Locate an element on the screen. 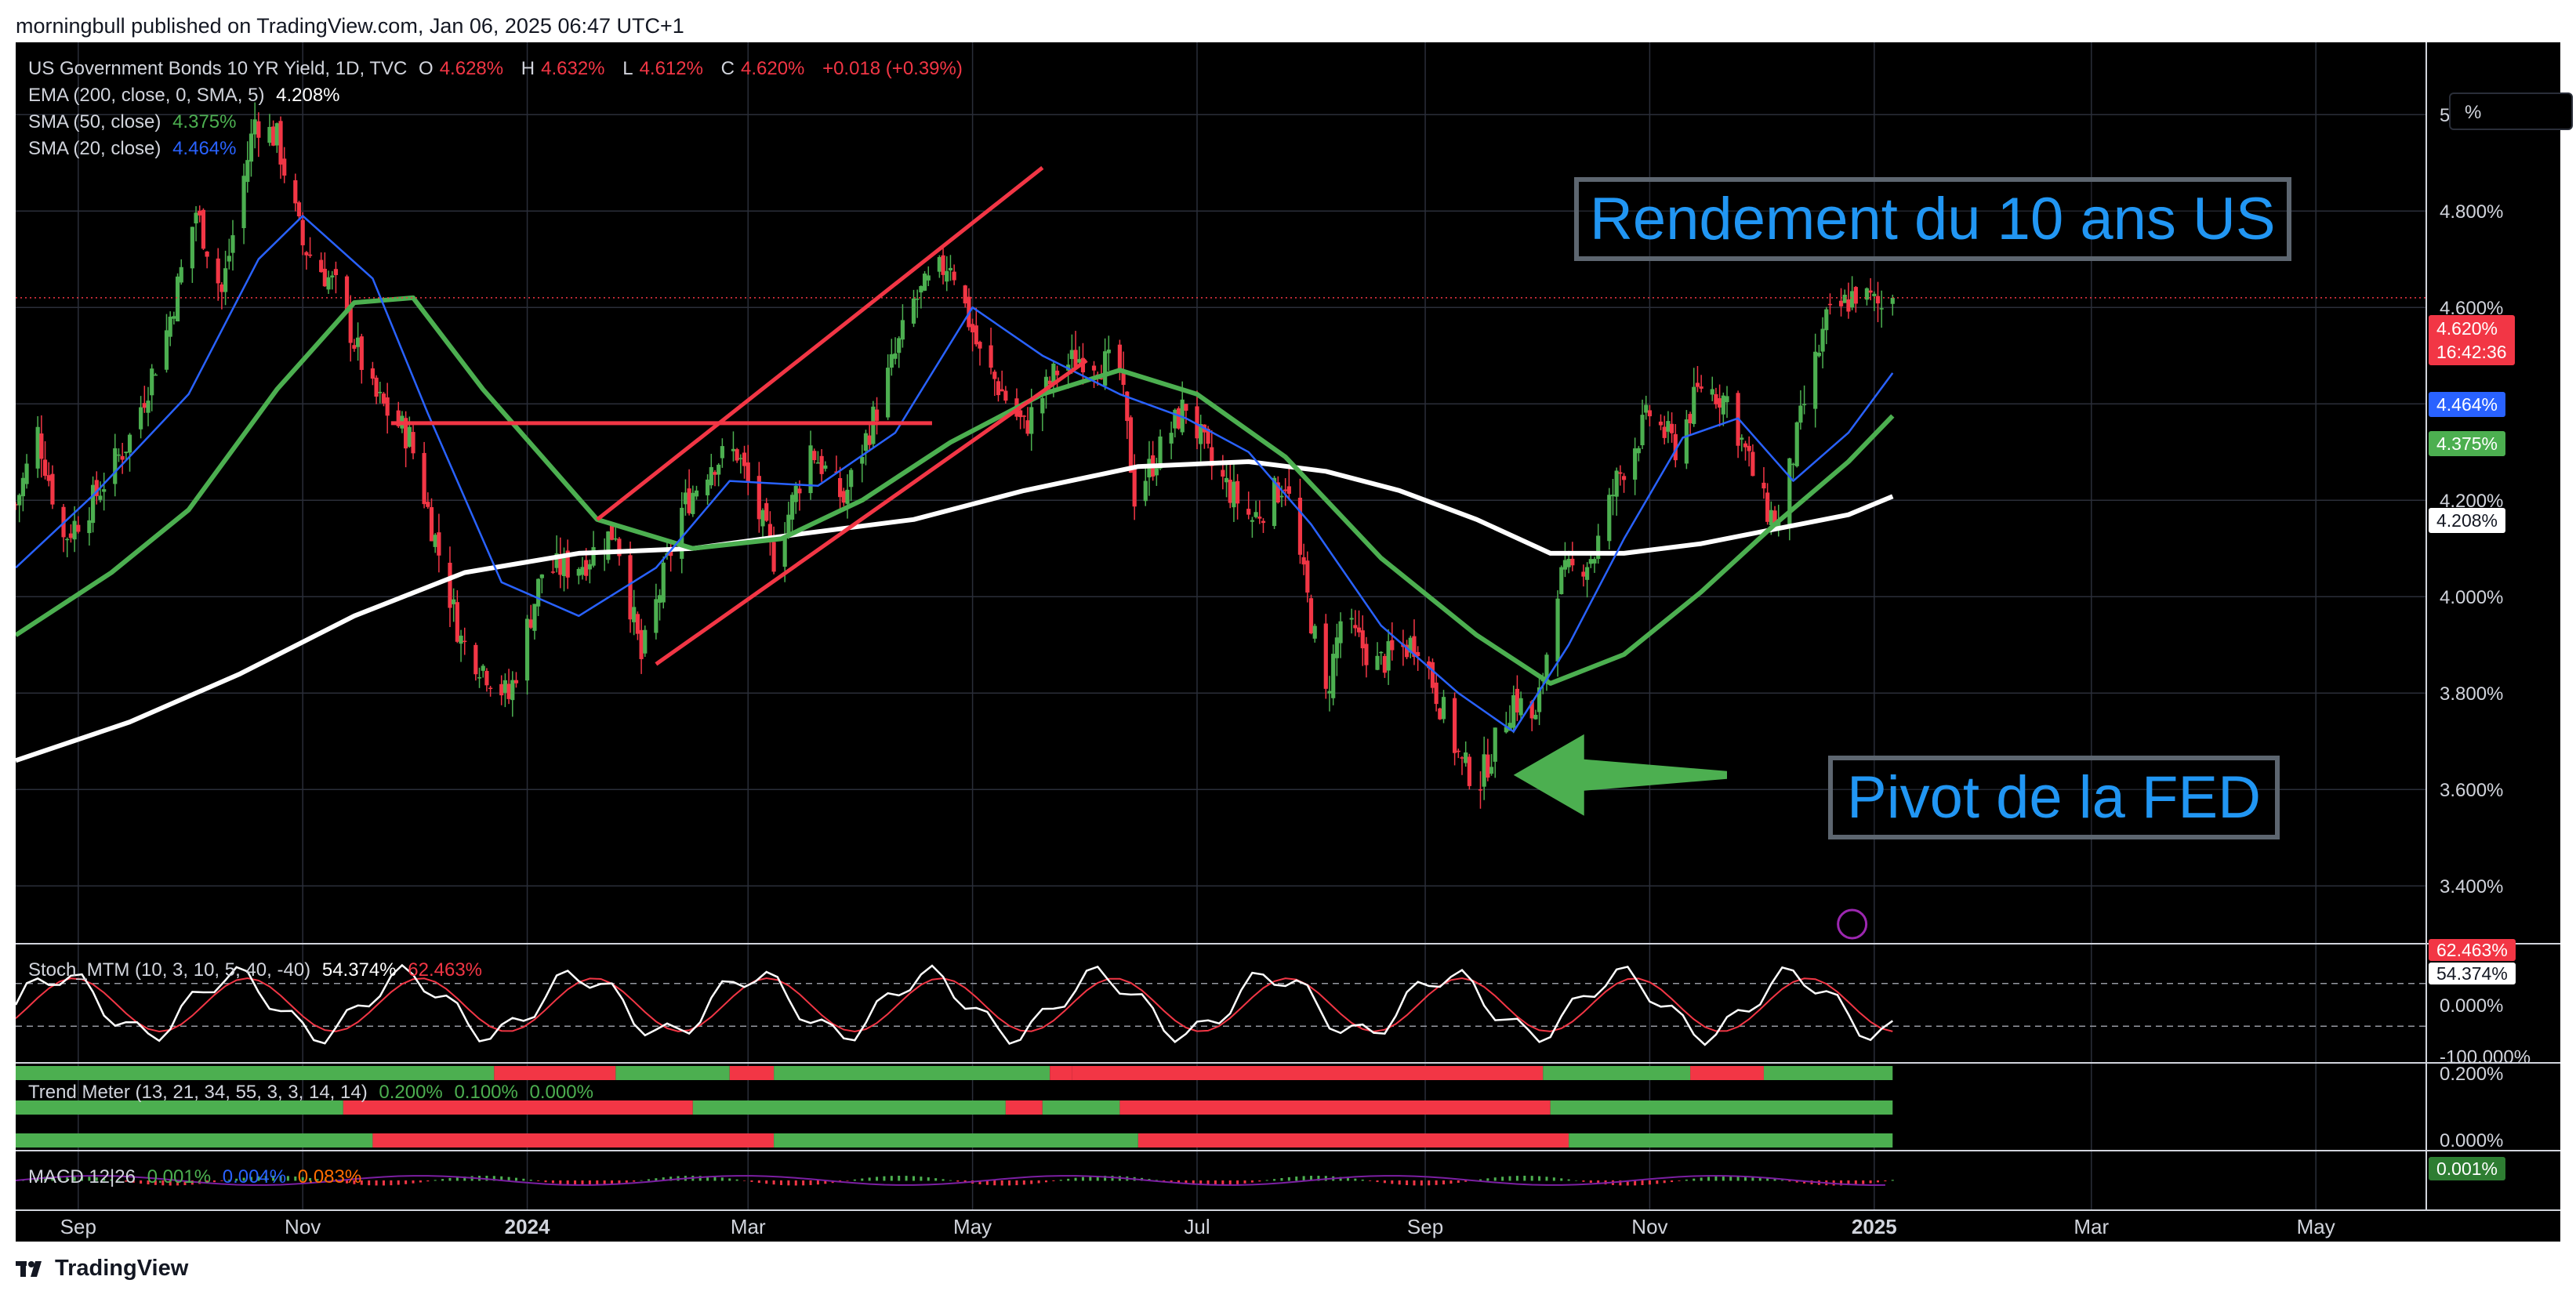  ema-legend: EMA (200, close, 0, SMA, 5) 4.208% is located at coordinates (187, 96).